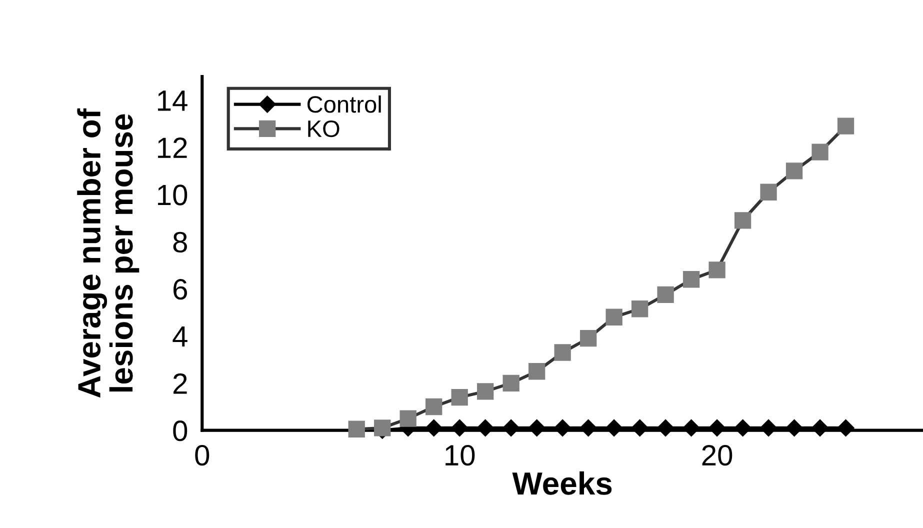 The image size is (923, 528). I want to click on x-tick-label: 0, so click(202, 455).